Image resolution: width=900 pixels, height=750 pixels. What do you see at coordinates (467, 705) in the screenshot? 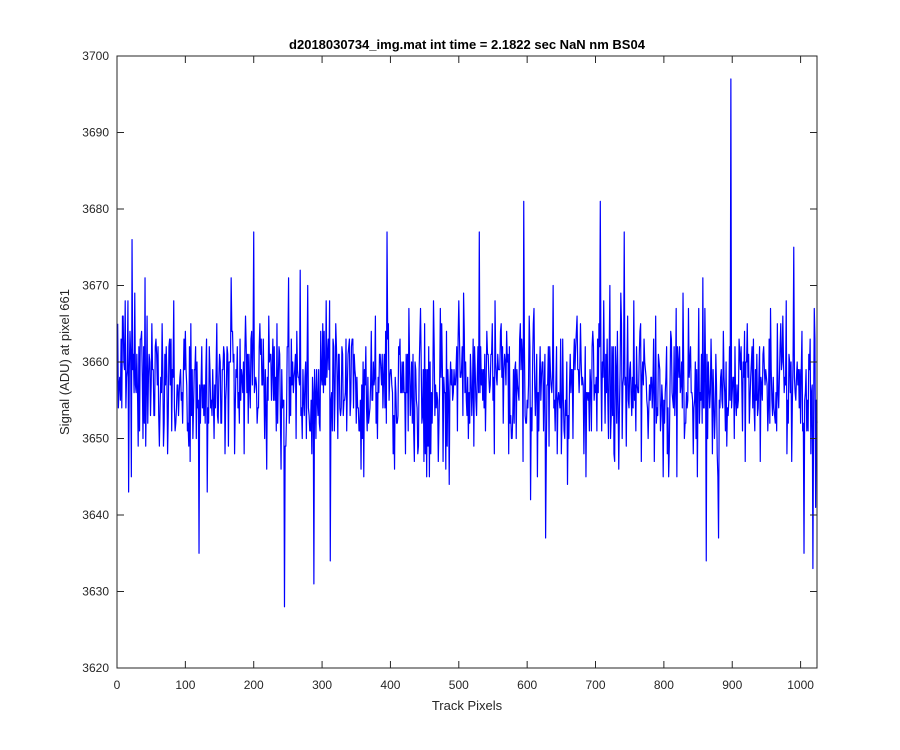
I see `x-axis-label: Track Pixels` at bounding box center [467, 705].